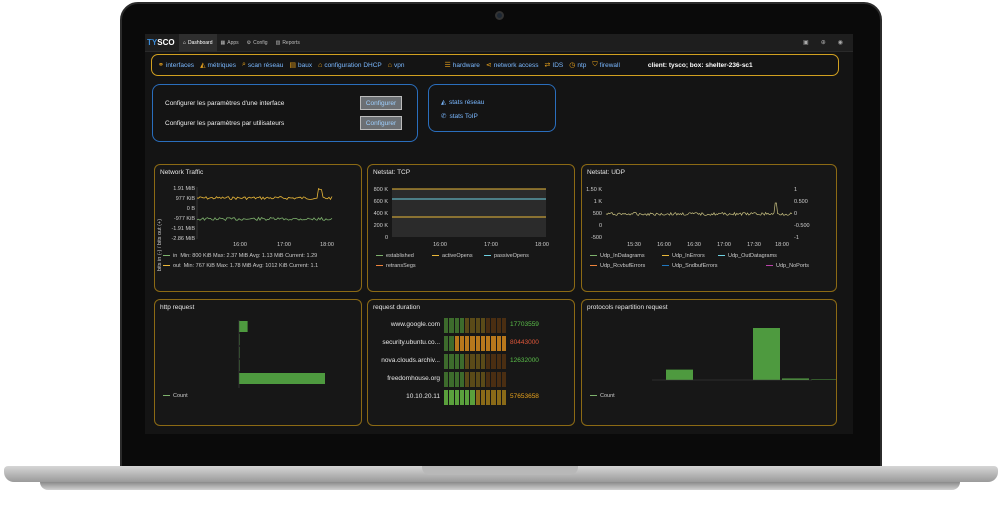 The image size is (1000, 518). What do you see at coordinates (452, 256) in the screenshot?
I see `legend-active-opens: activeOpens` at bounding box center [452, 256].